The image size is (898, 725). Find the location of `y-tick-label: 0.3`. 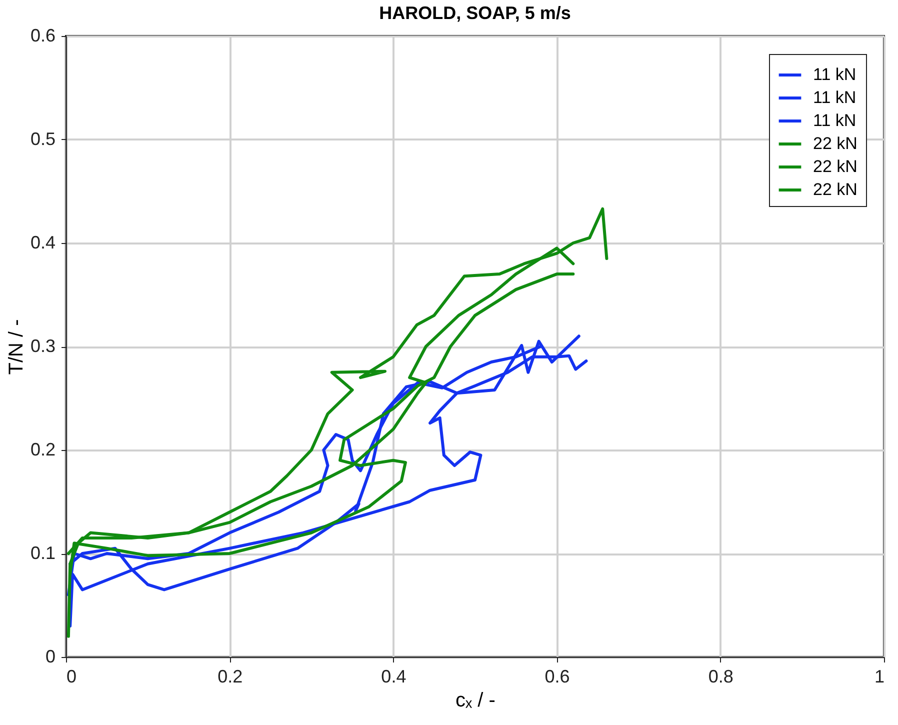

y-tick-label: 0.3 is located at coordinates (43, 346).